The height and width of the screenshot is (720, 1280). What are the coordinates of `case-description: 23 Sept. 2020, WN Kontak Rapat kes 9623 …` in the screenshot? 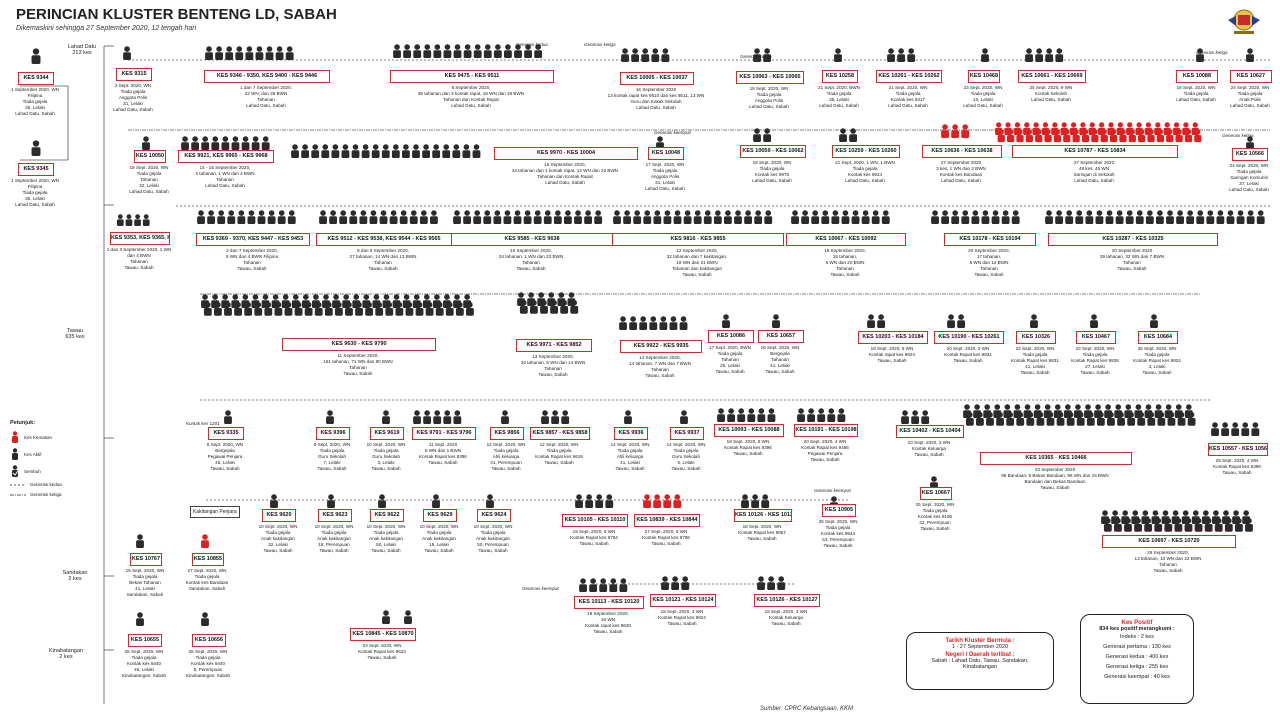 It's located at (382, 651).